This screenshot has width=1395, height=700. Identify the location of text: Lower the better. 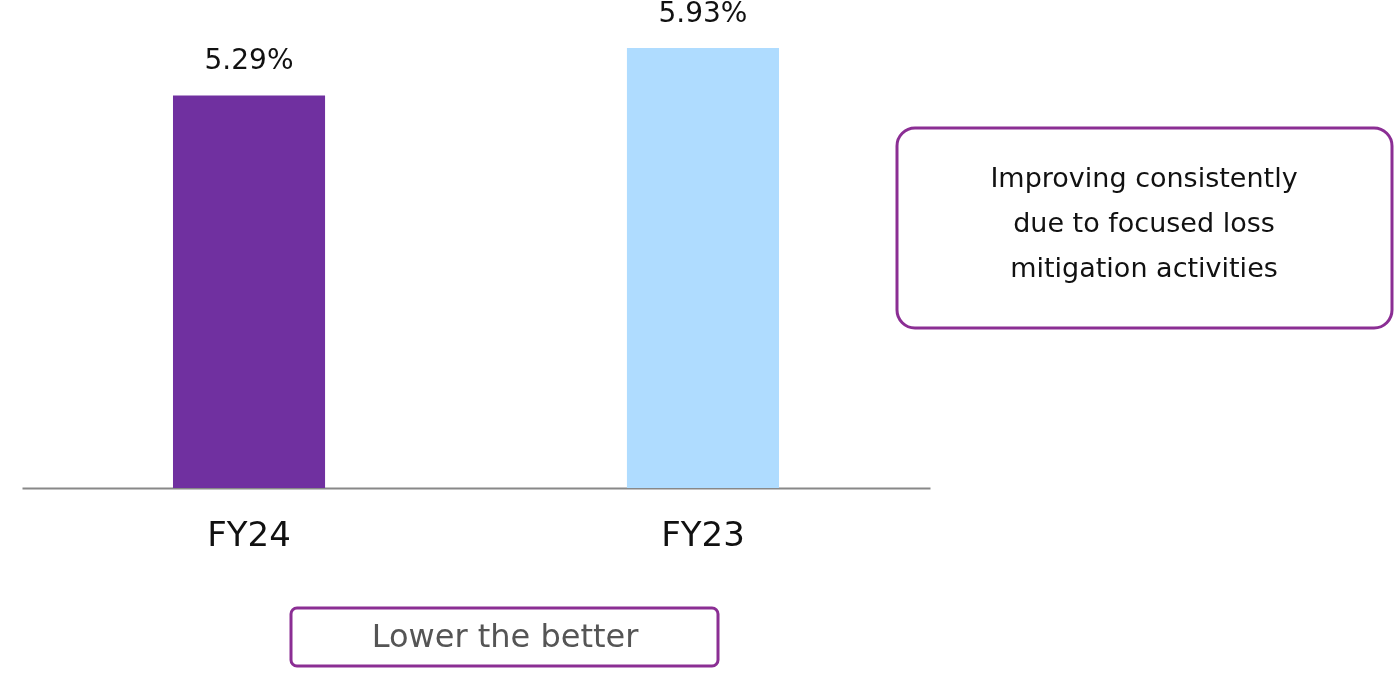
(505, 636).